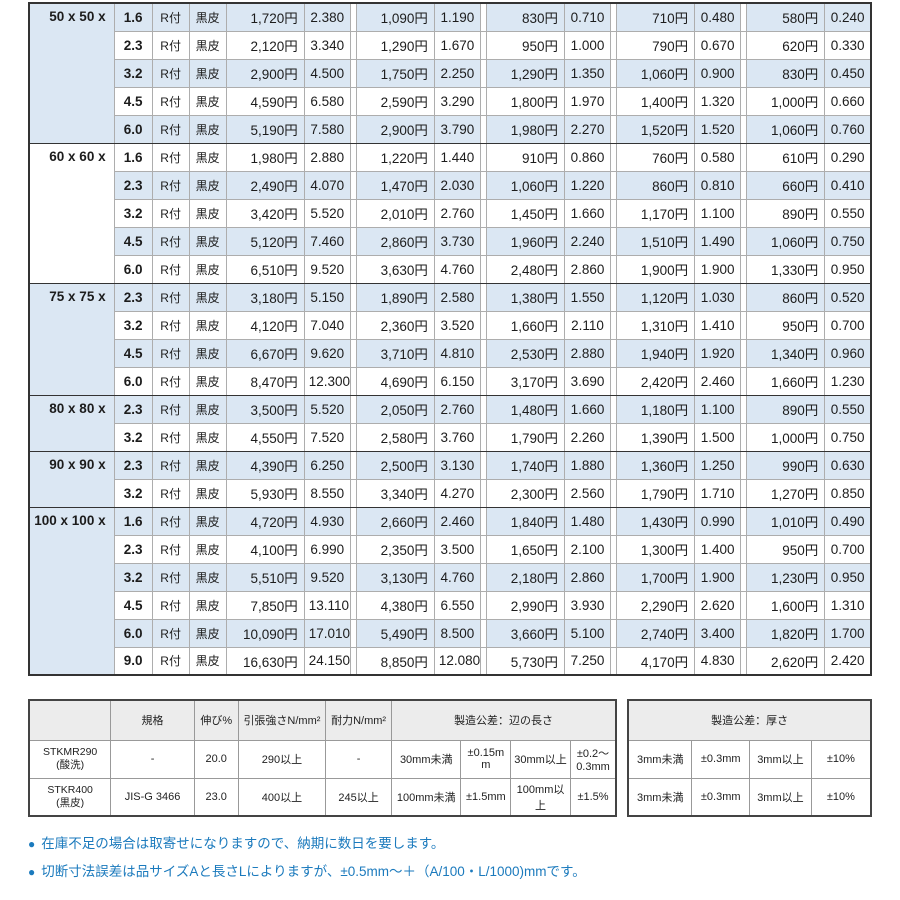  I want to click on weight-cell: 1.000, so click(588, 45).